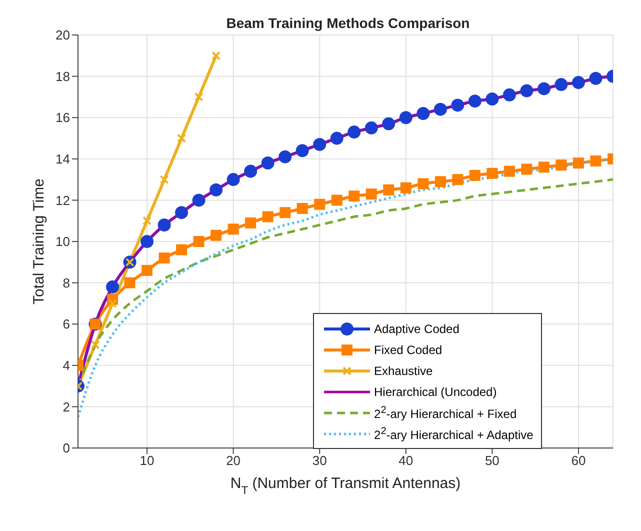 The width and height of the screenshot is (641, 531). What do you see at coordinates (233, 460) in the screenshot?
I see `x-tick-label: 20` at bounding box center [233, 460].